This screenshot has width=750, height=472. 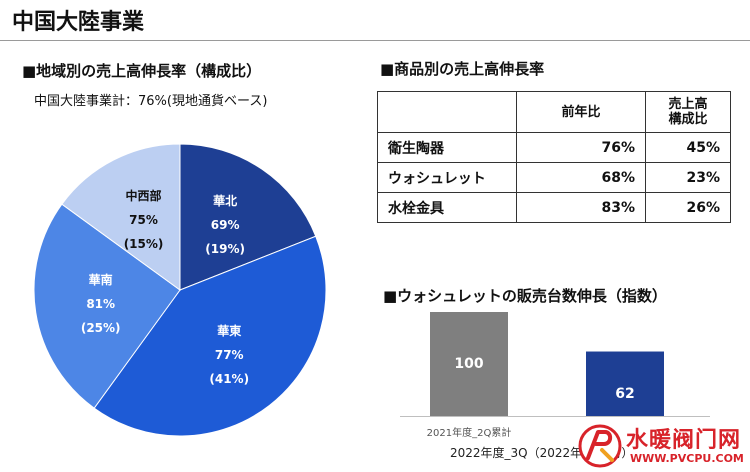 What do you see at coordinates (469, 432) in the screenshot?
I see `bar-category-label: 2021年度_2Q累計` at bounding box center [469, 432].